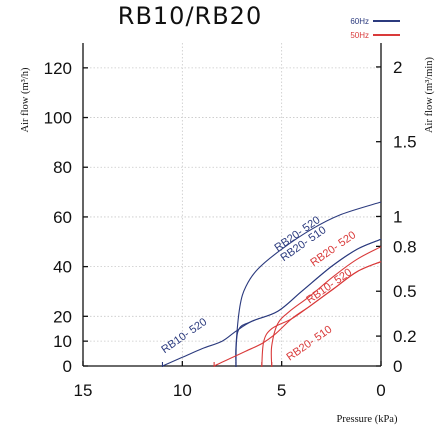  Describe the element at coordinates (25, 99) in the screenshot. I see `y-axis-label-left: Air flow (m³/h)` at that location.